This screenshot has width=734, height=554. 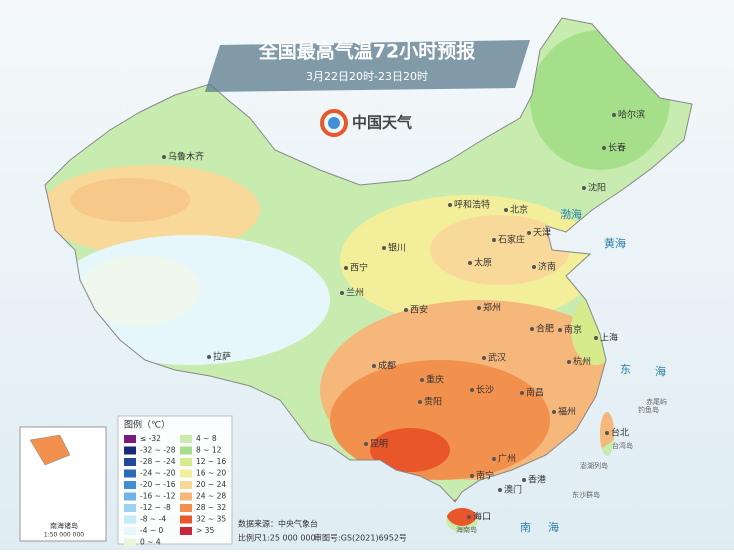 I want to click on city-label: 南昌, so click(x=535, y=393).